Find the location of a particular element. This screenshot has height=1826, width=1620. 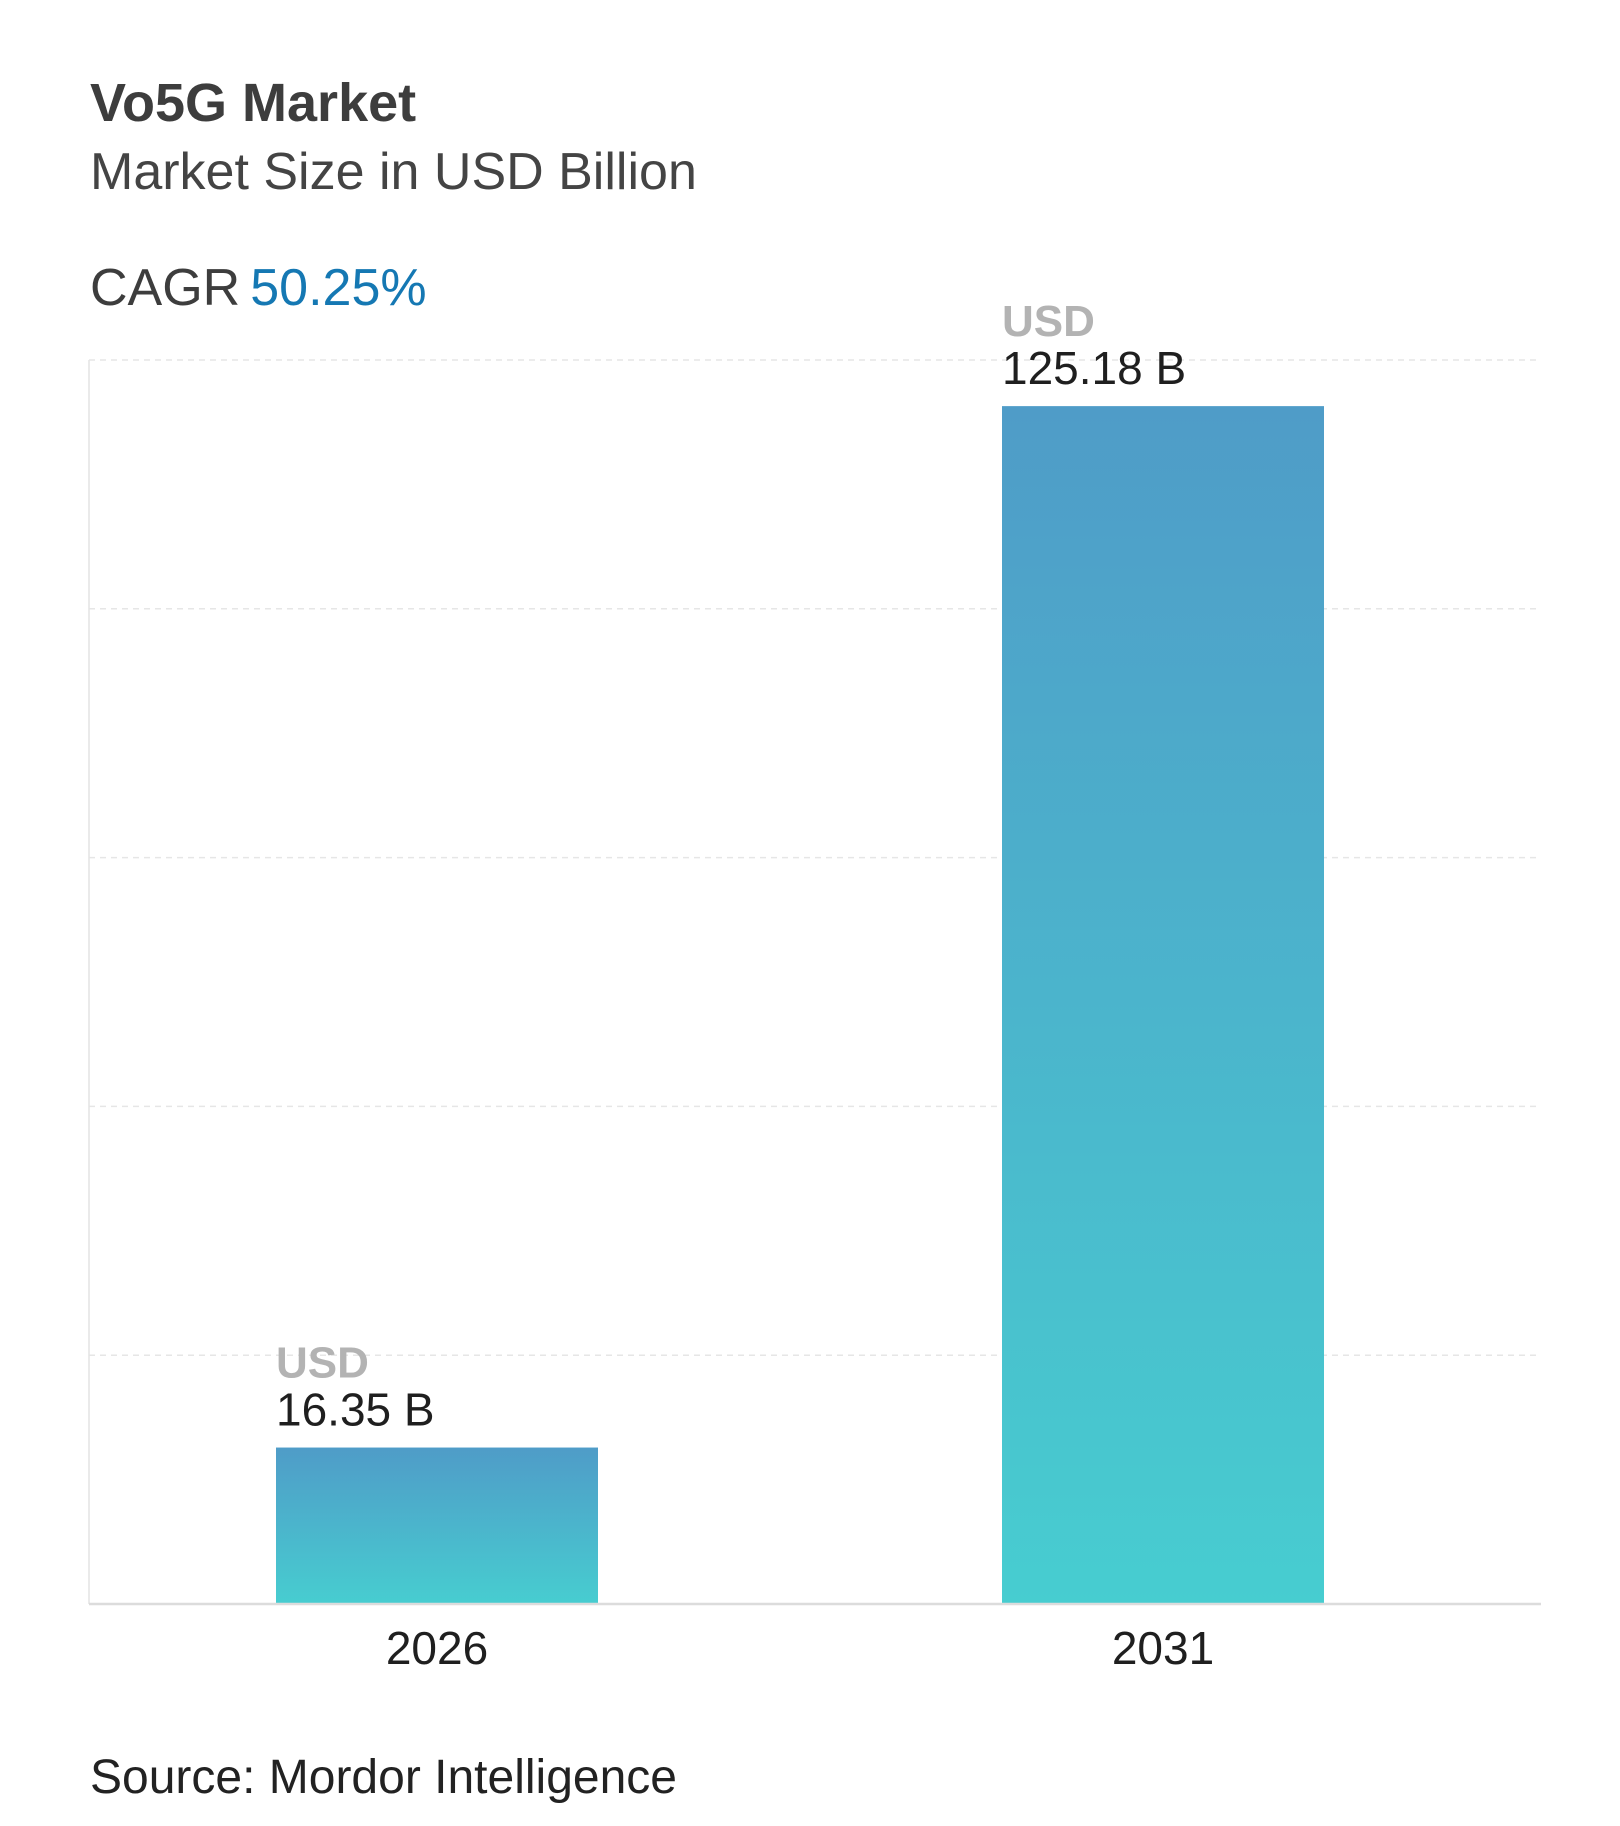

chart-title: Vo5G Market is located at coordinates (253, 103).